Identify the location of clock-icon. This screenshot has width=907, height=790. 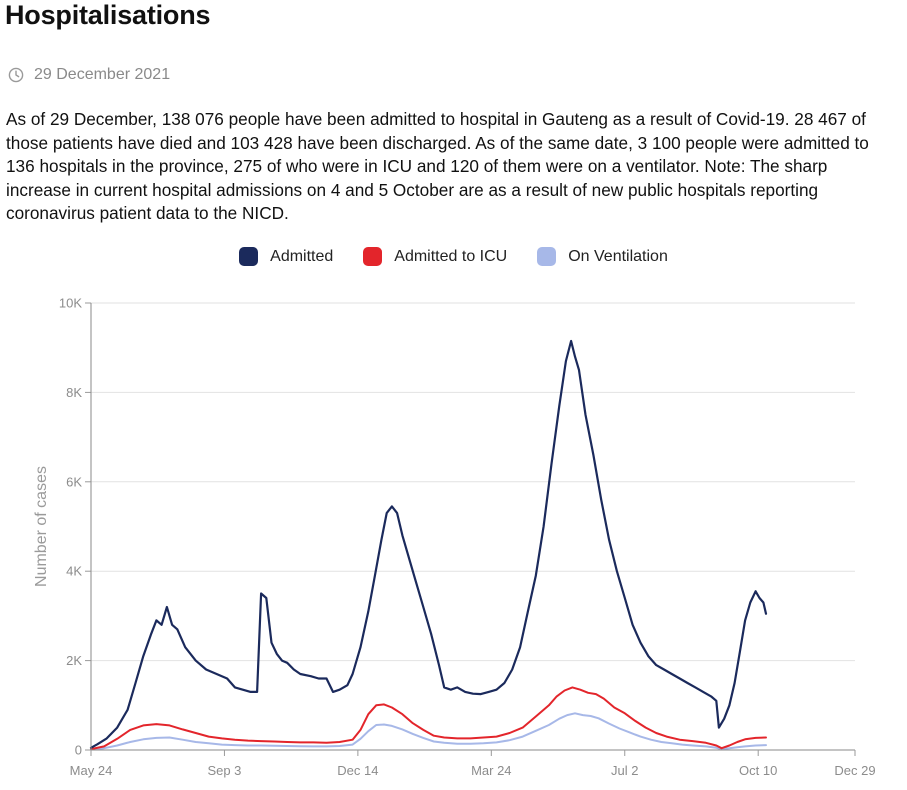
(16, 75).